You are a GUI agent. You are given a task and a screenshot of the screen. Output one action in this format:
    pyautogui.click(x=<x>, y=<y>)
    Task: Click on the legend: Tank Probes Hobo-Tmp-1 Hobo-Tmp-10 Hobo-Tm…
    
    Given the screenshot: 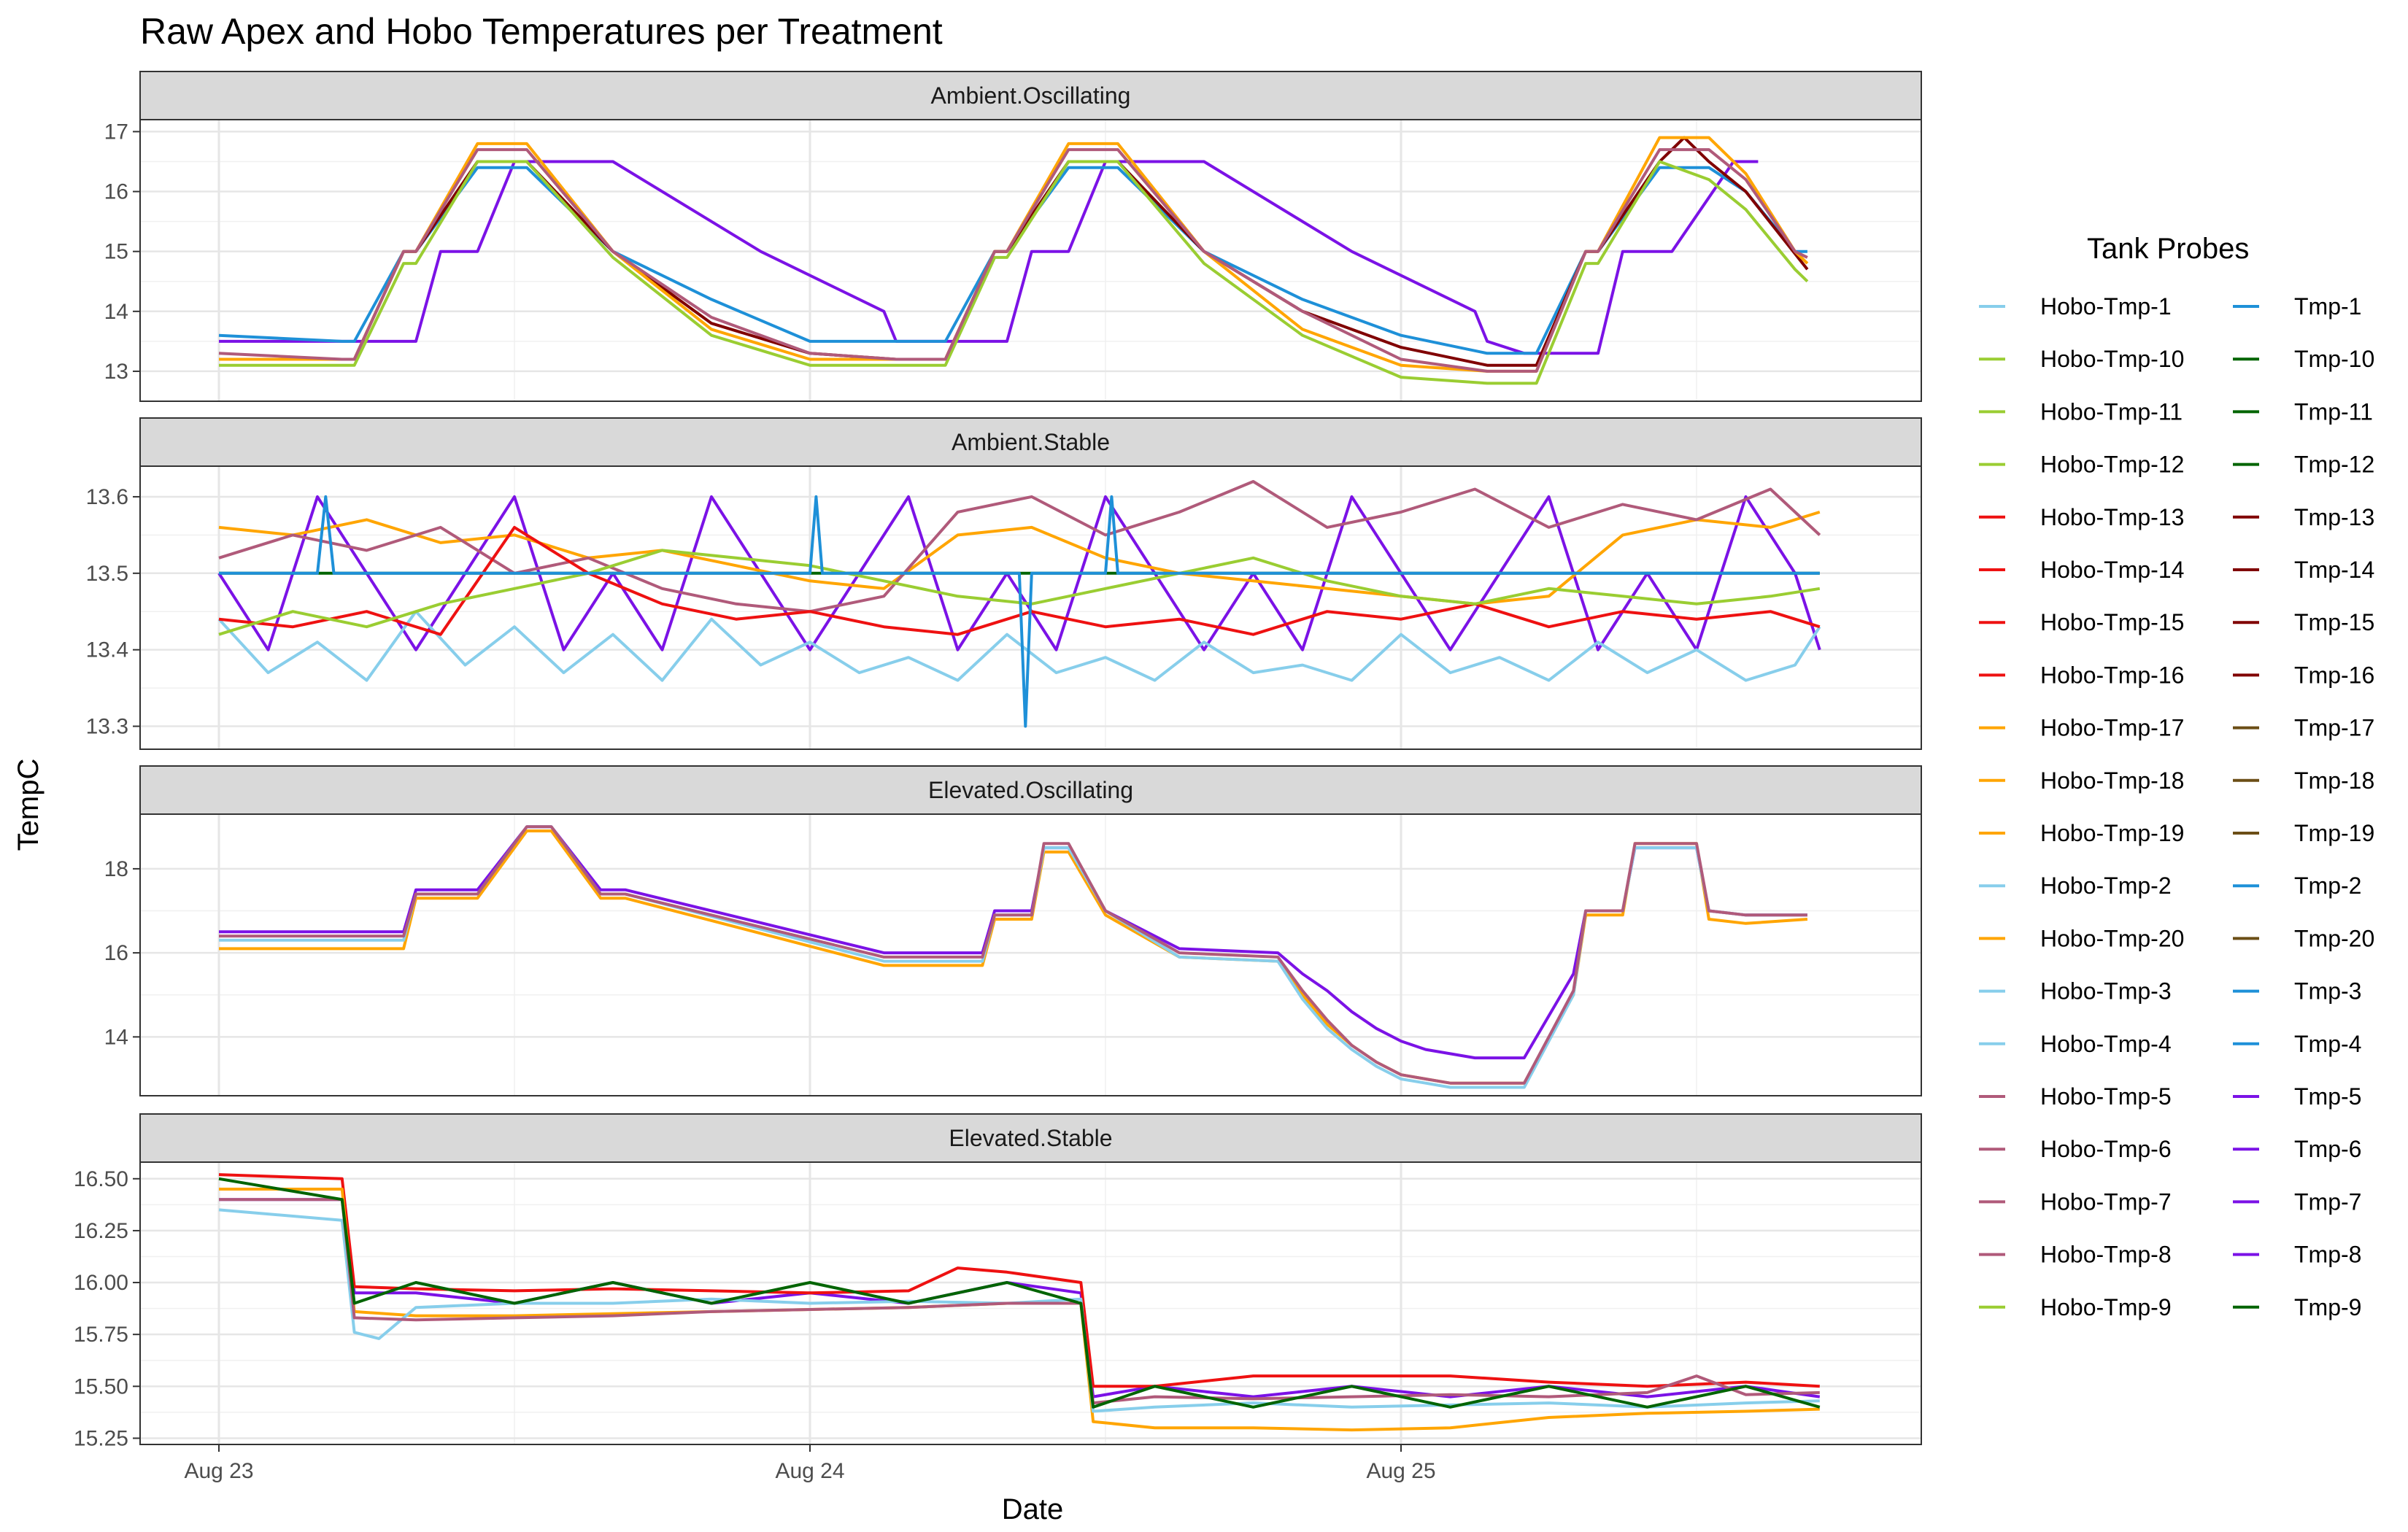 What is the action you would take?
    pyautogui.click(x=2176, y=777)
    